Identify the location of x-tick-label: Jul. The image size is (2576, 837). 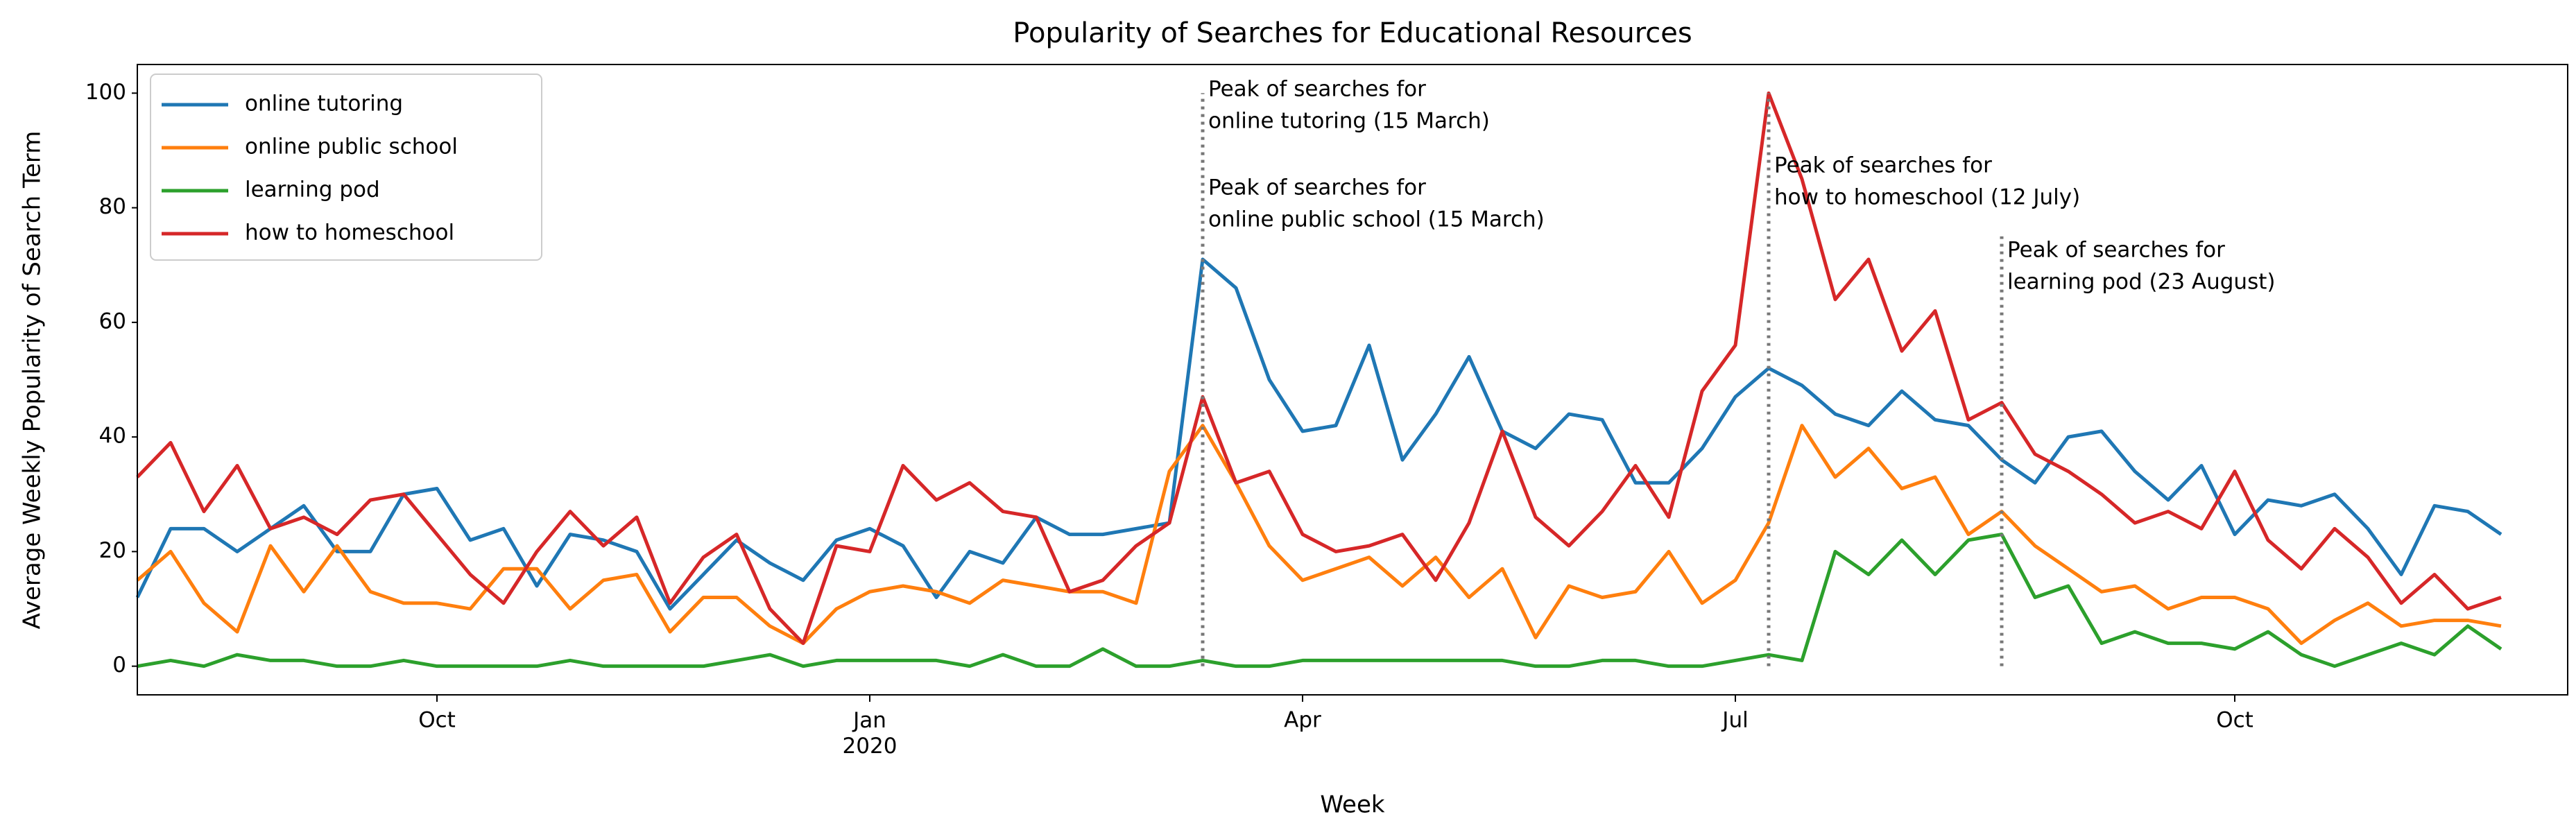
(1734, 721).